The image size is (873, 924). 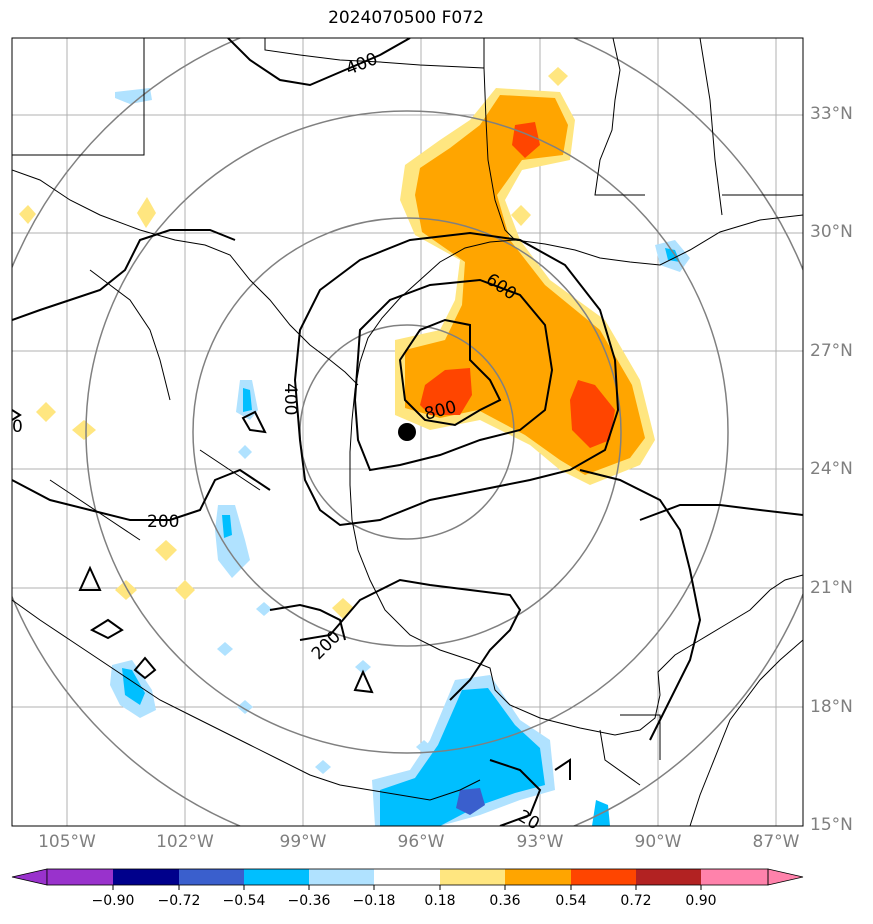 I want to click on colorbar-tick-label: −0.18, so click(x=374, y=901).